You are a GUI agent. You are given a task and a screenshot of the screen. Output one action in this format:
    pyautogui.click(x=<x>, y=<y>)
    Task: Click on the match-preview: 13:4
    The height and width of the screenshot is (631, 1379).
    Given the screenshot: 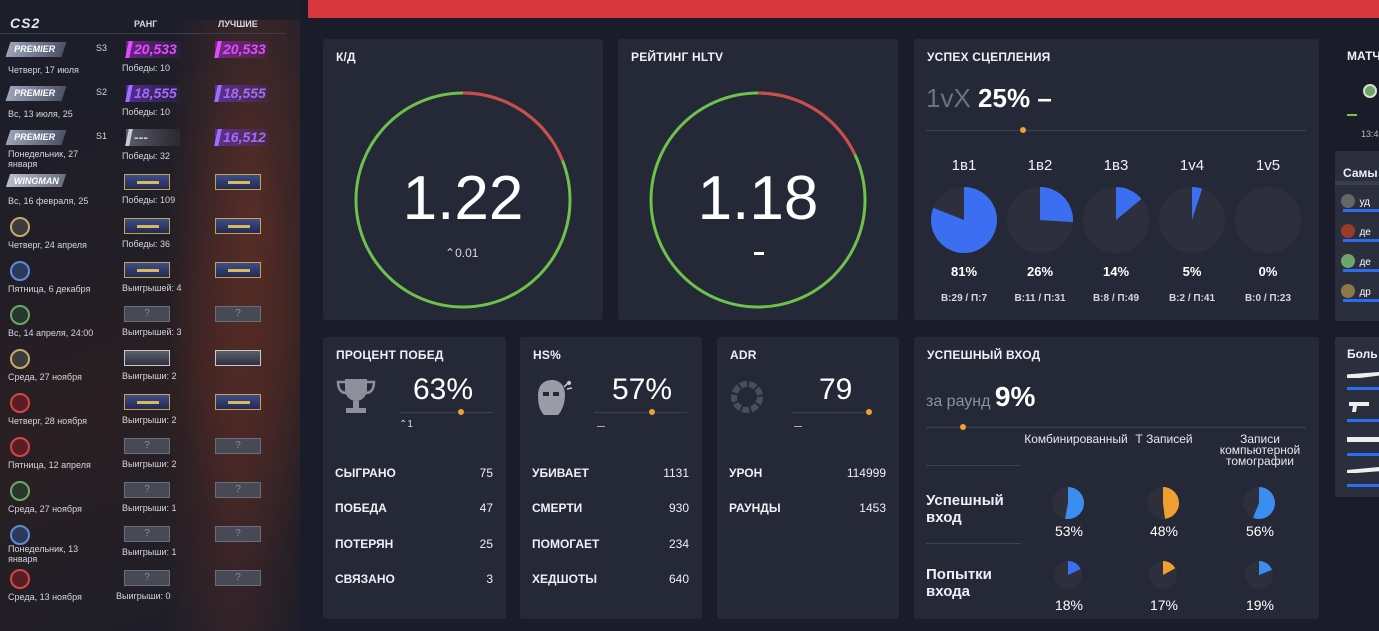 What is the action you would take?
    pyautogui.click(x=1357, y=110)
    